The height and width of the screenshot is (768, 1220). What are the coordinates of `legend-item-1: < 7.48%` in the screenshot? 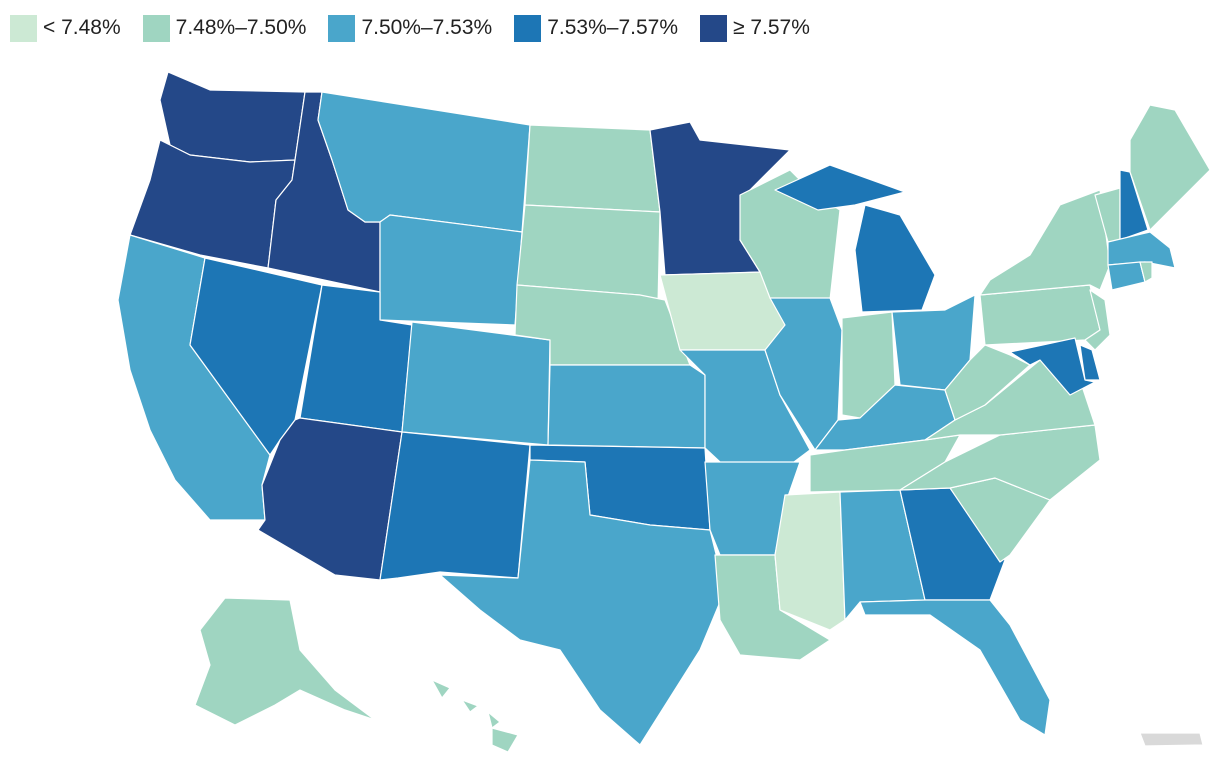 It's located at (65, 28).